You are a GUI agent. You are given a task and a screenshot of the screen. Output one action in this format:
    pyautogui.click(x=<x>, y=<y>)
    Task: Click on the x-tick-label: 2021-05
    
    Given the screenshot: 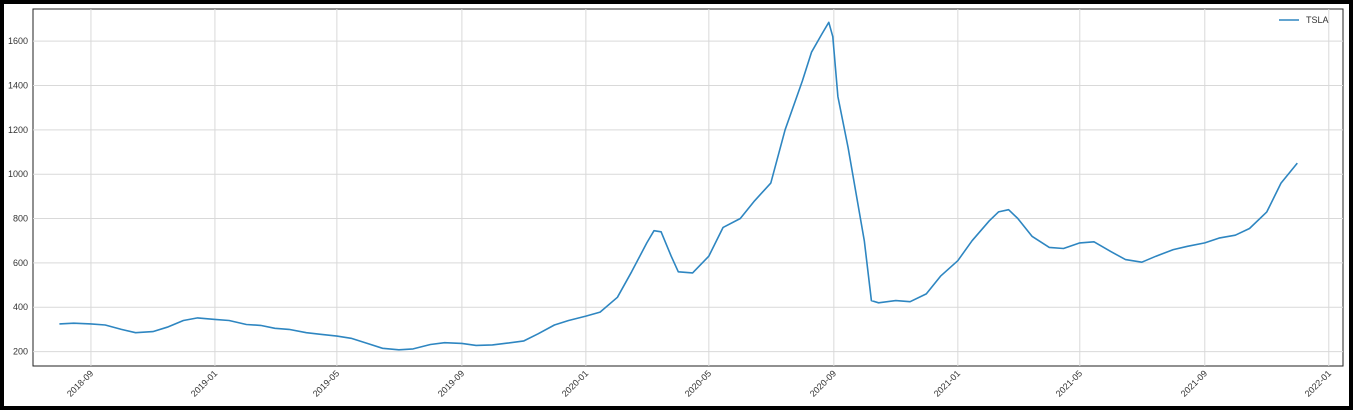 What is the action you would take?
    pyautogui.click(x=1069, y=383)
    